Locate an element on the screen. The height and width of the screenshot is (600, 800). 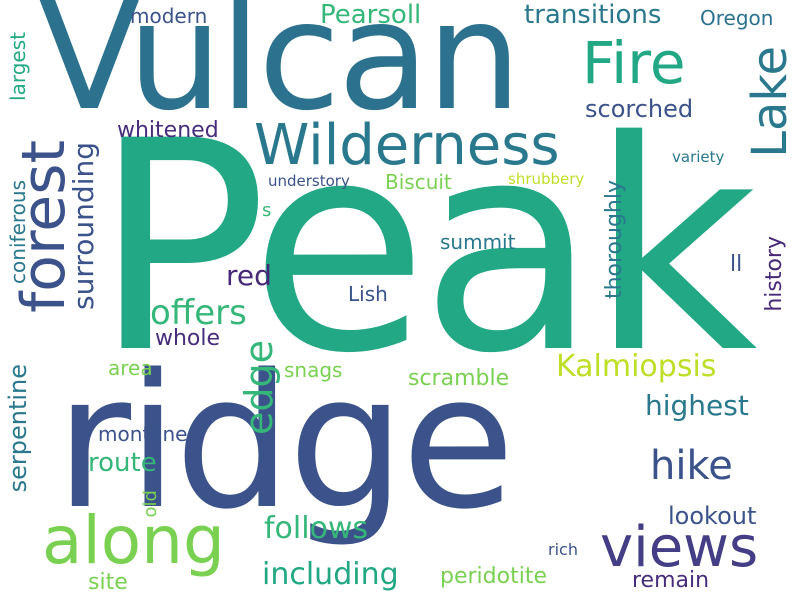
word-including: including is located at coordinates (330, 574).